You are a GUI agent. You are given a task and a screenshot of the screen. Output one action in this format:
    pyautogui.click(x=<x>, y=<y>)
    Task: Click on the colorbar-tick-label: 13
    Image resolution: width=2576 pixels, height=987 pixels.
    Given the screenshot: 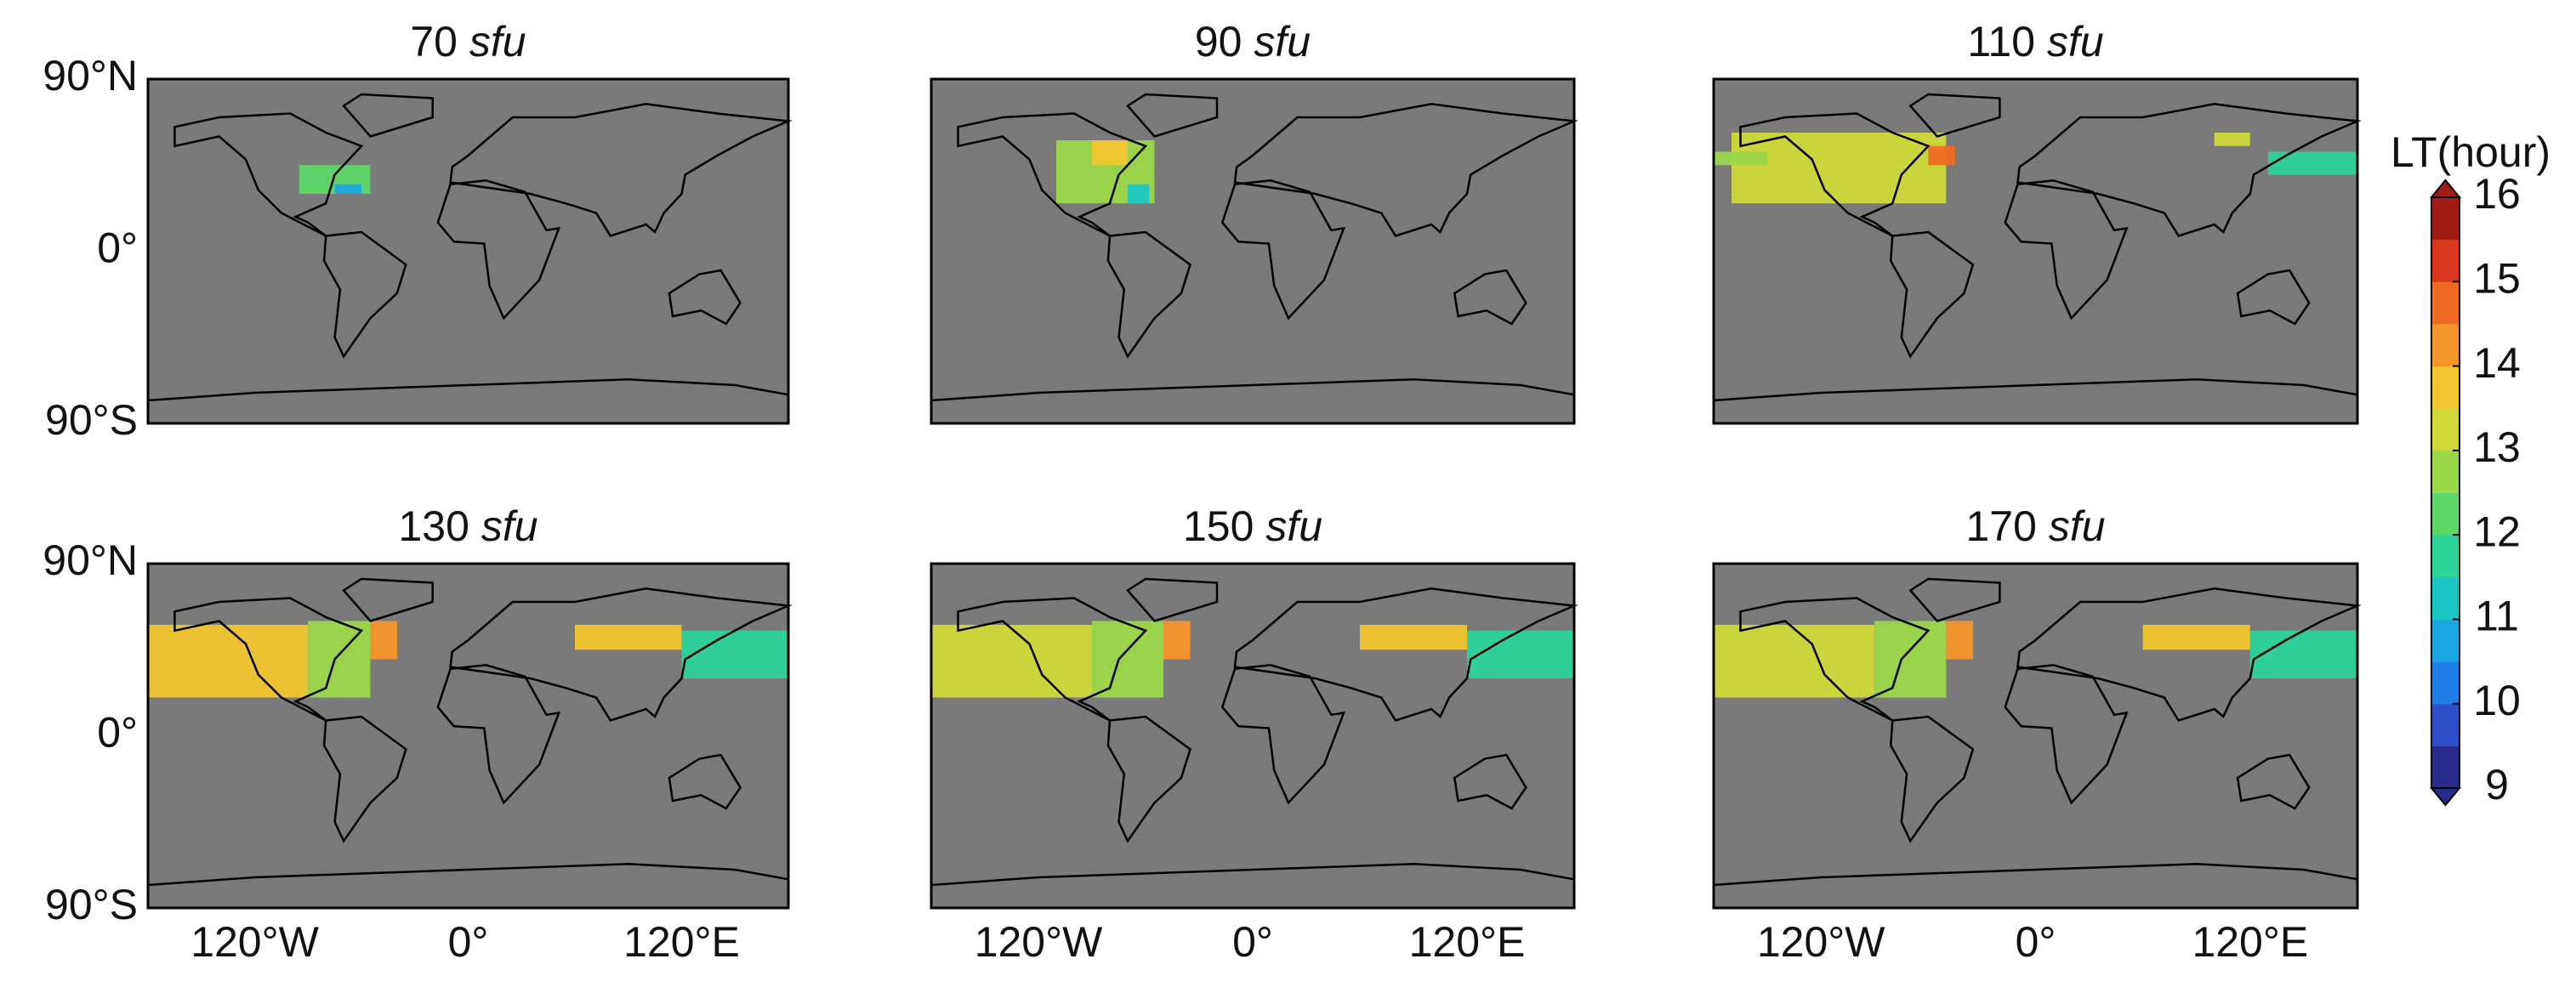 What is the action you would take?
    pyautogui.click(x=2497, y=447)
    